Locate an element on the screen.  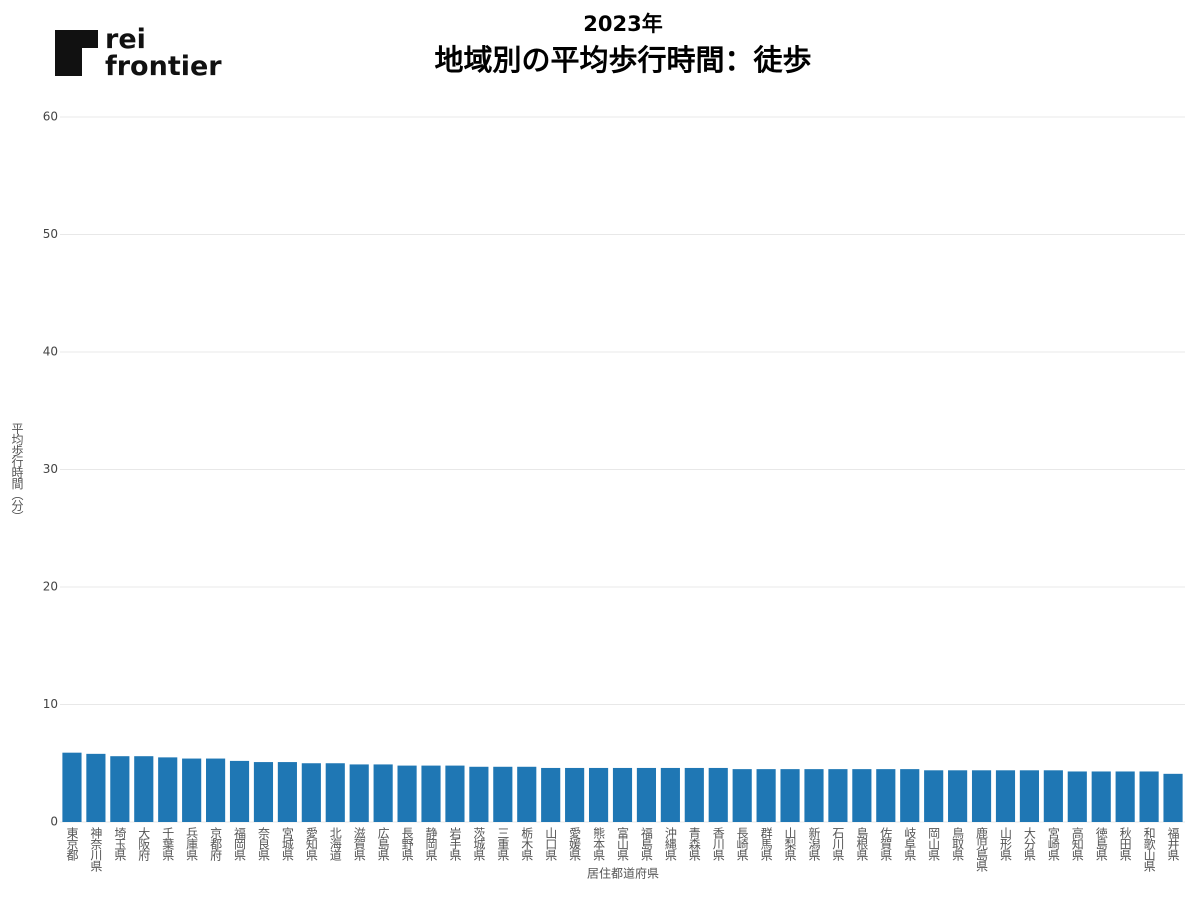
x-tick-label: 徳島県 is located at coordinates (1101, 843).